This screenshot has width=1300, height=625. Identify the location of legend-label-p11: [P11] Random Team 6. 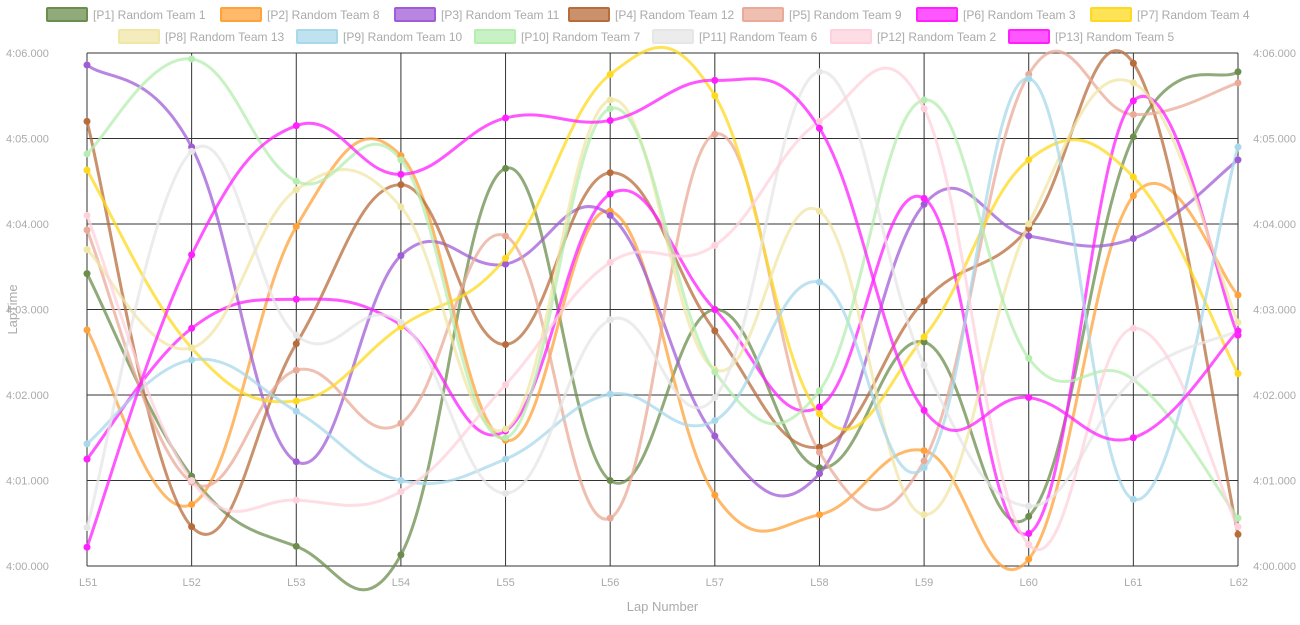
(758, 37).